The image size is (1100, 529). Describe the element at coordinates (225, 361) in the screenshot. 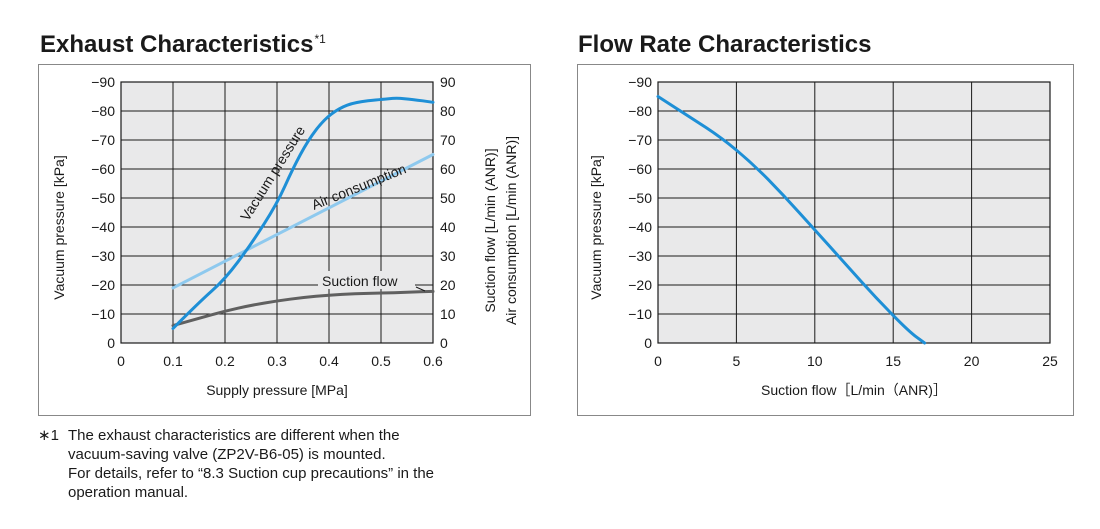

I see `x-tick-label: 0.2` at that location.